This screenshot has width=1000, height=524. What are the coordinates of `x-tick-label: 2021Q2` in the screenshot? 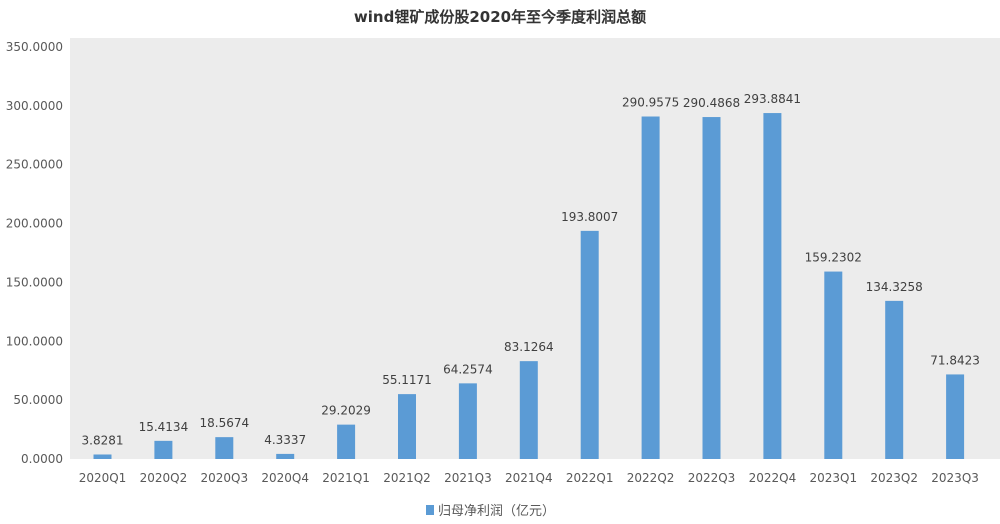 It's located at (407, 478).